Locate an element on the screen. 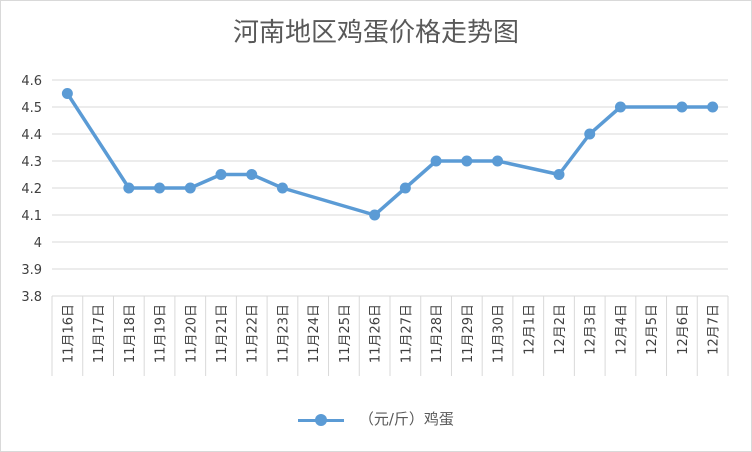  y-tick-label: 4.3 is located at coordinates (31, 162).